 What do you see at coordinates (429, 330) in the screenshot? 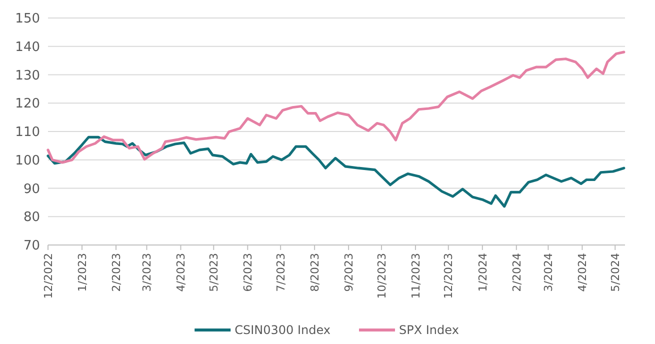
I see `legend-label: SPX Index` at bounding box center [429, 330].